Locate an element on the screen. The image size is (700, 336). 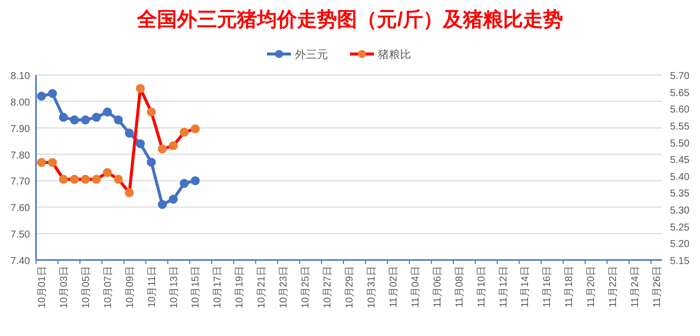
chart-title: 全国外三元猪均价走势图（元/斤）及猪粮比走势 is located at coordinates (349, 19).